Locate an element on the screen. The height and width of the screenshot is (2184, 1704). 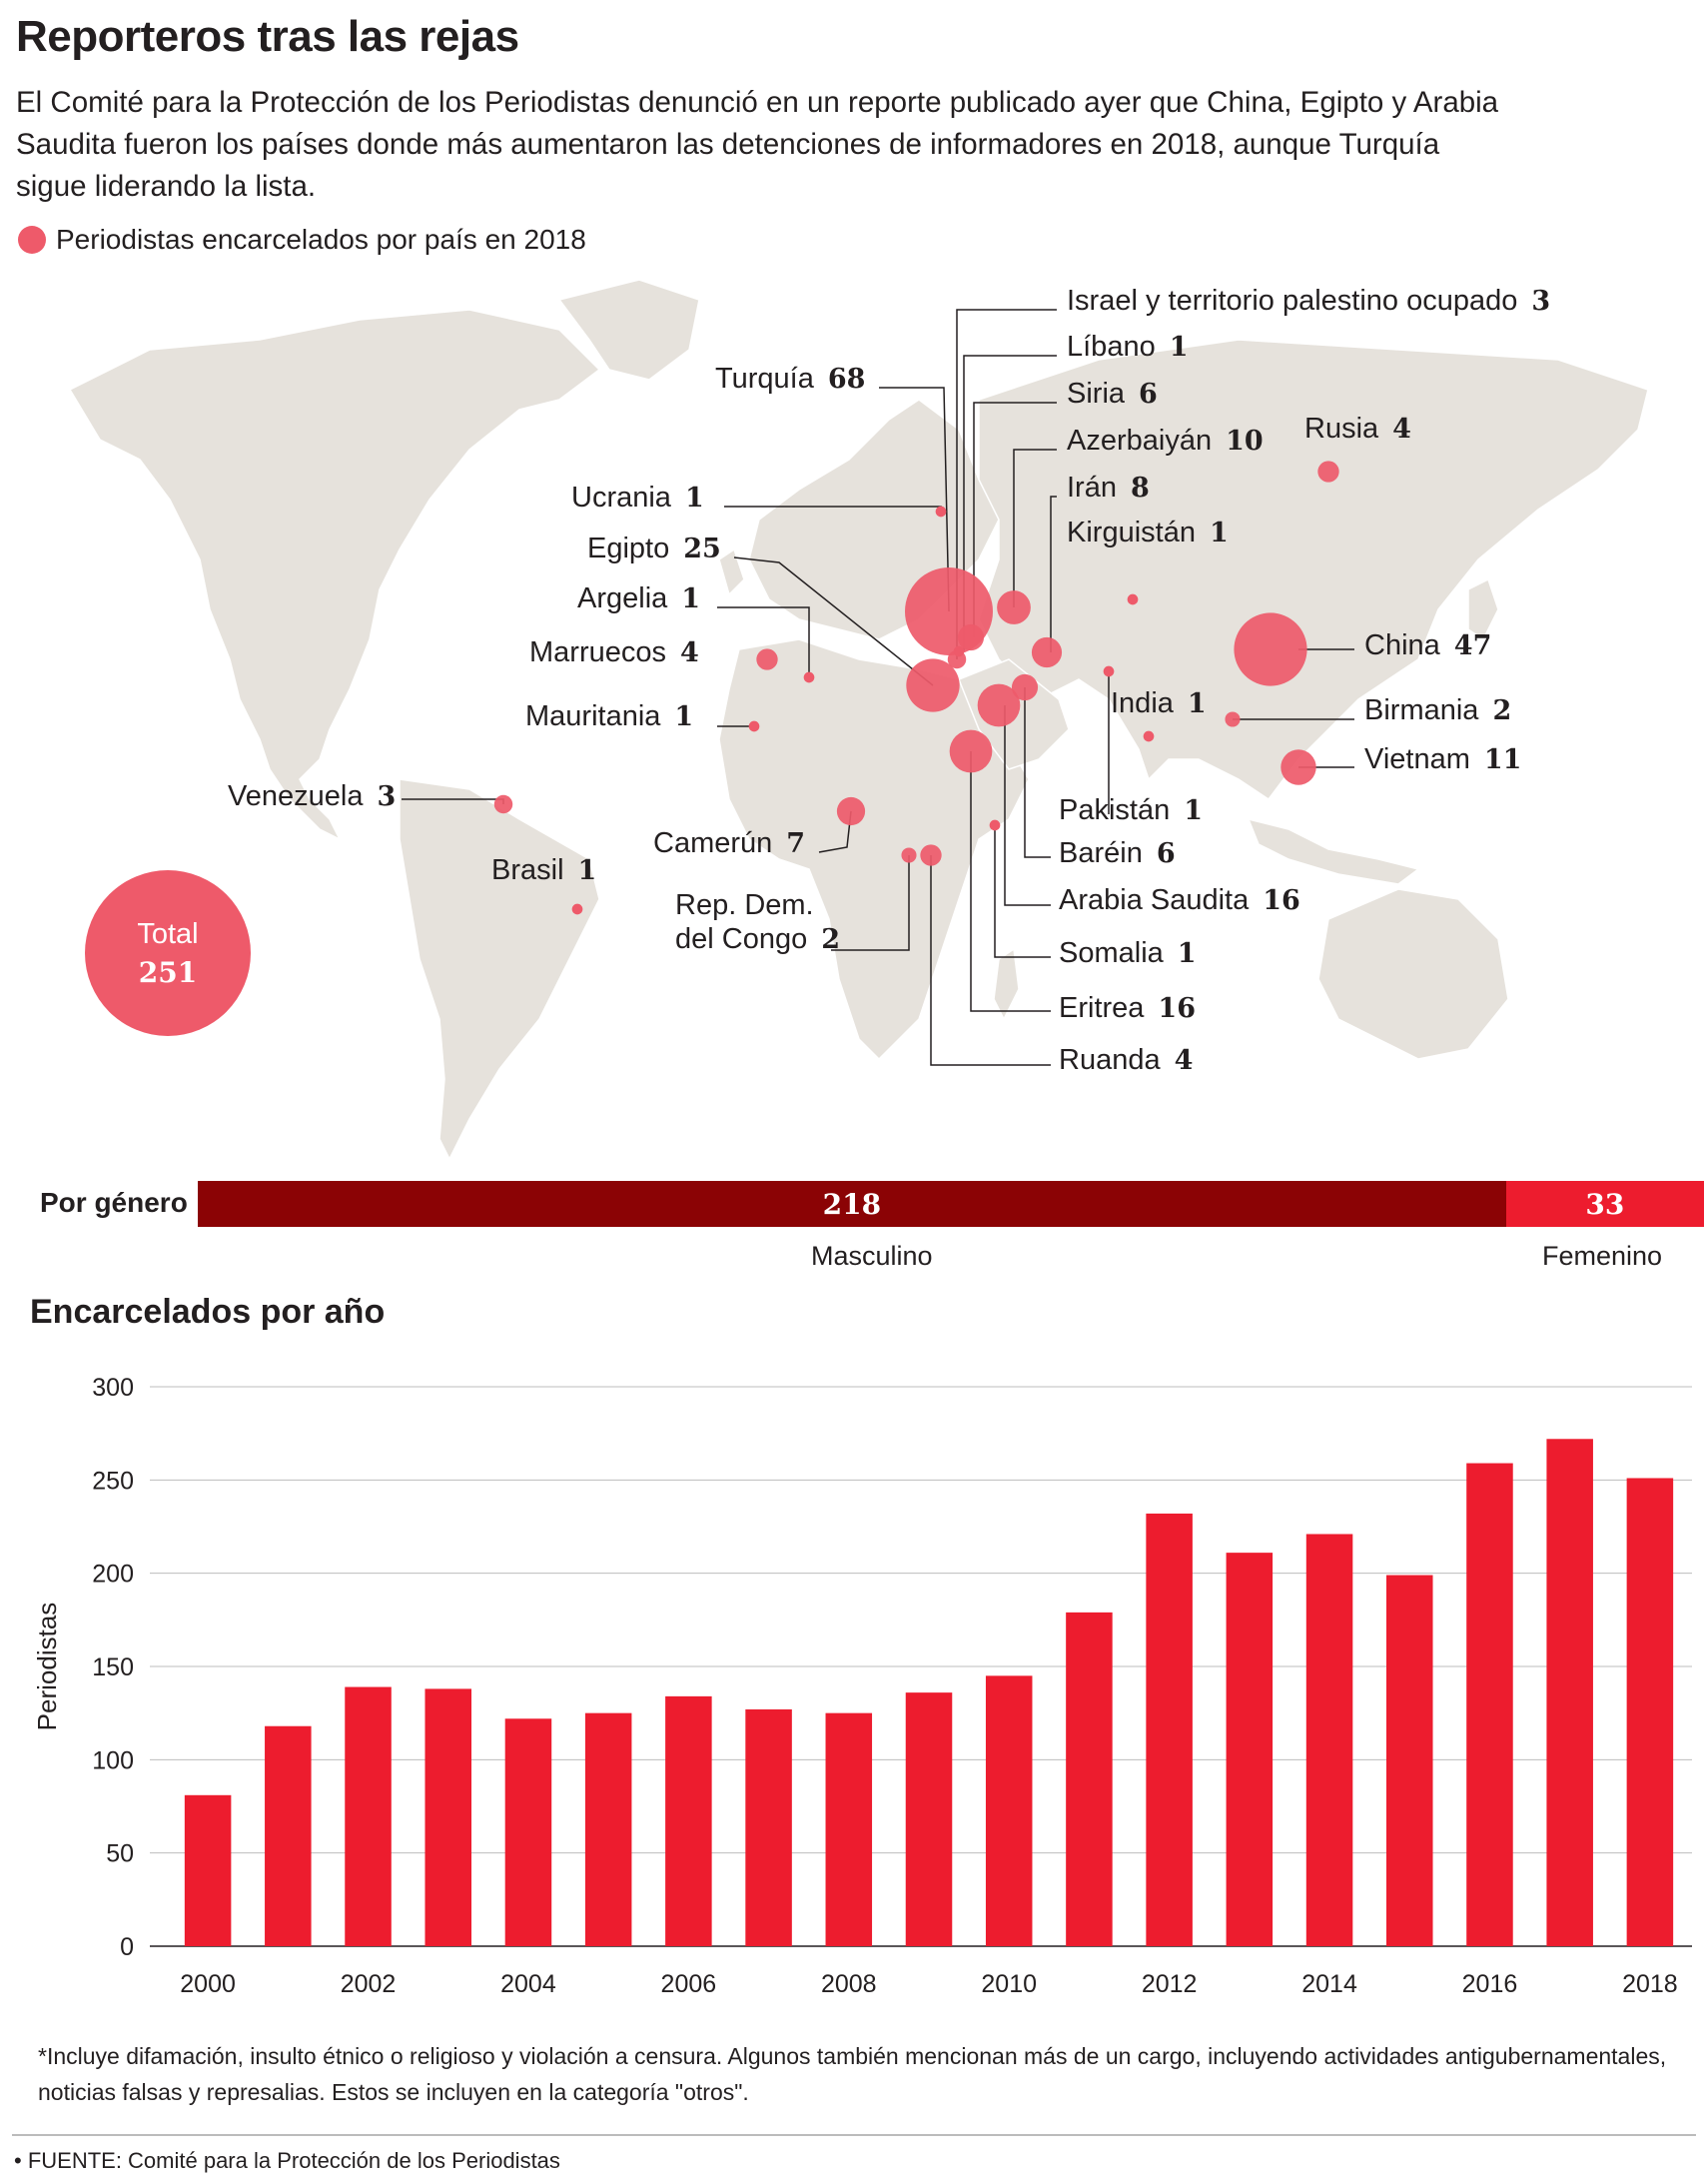
value-argelia: 1 is located at coordinates (690, 598).